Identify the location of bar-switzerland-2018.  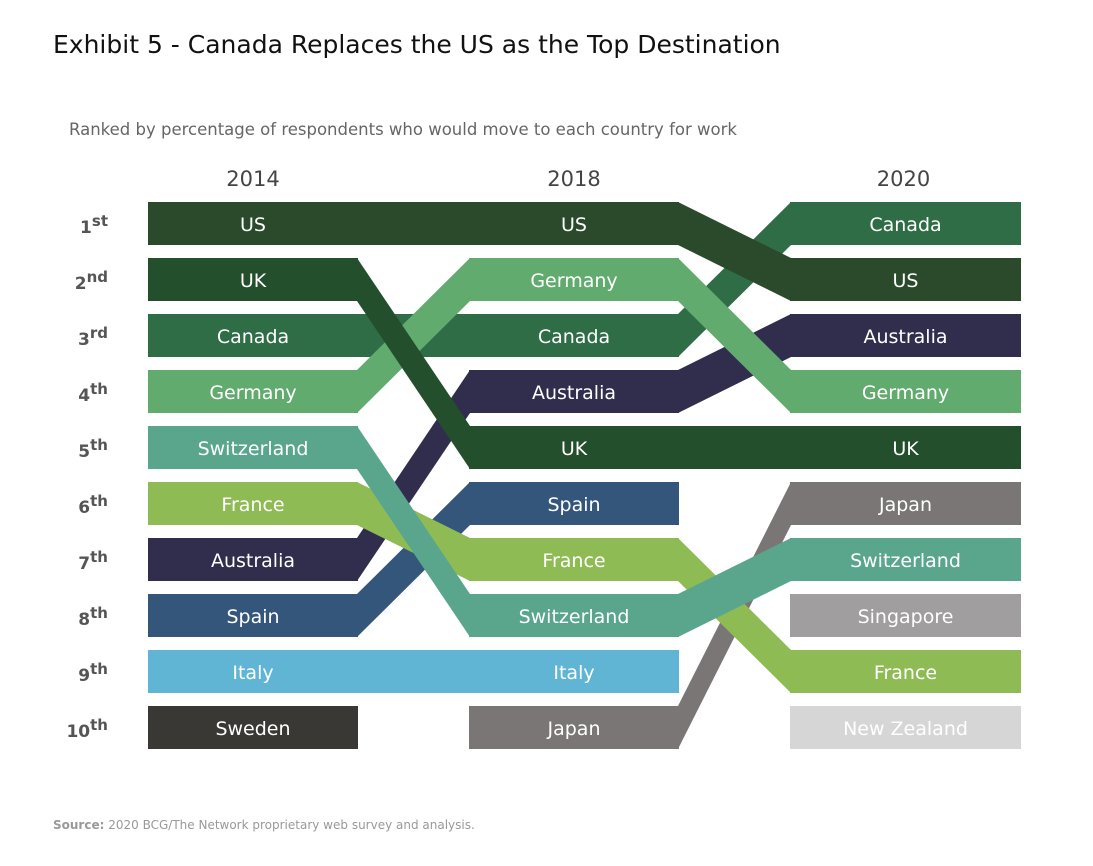
(574, 615).